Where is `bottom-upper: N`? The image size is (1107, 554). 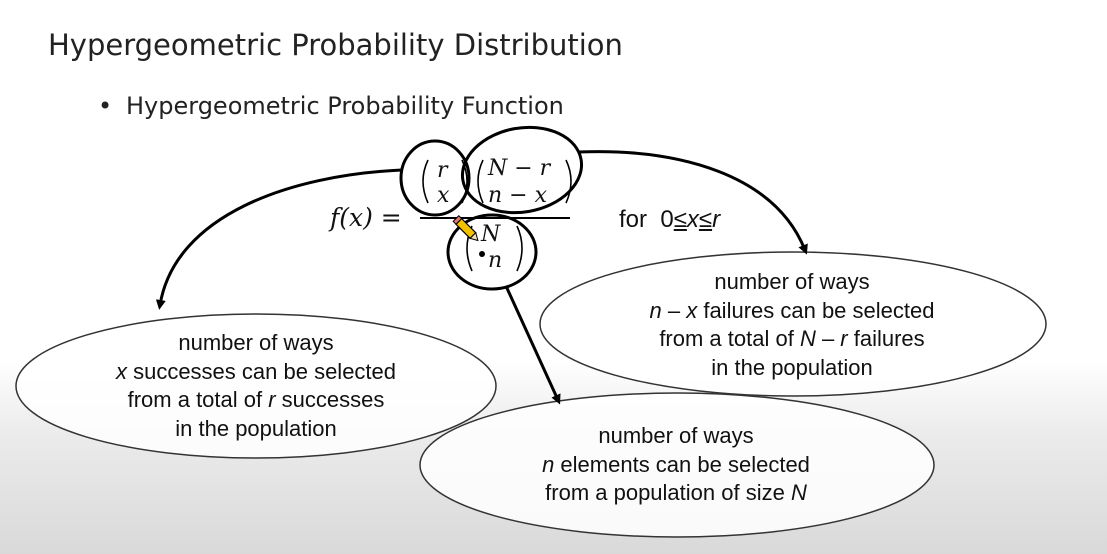 bottom-upper: N is located at coordinates (491, 234).